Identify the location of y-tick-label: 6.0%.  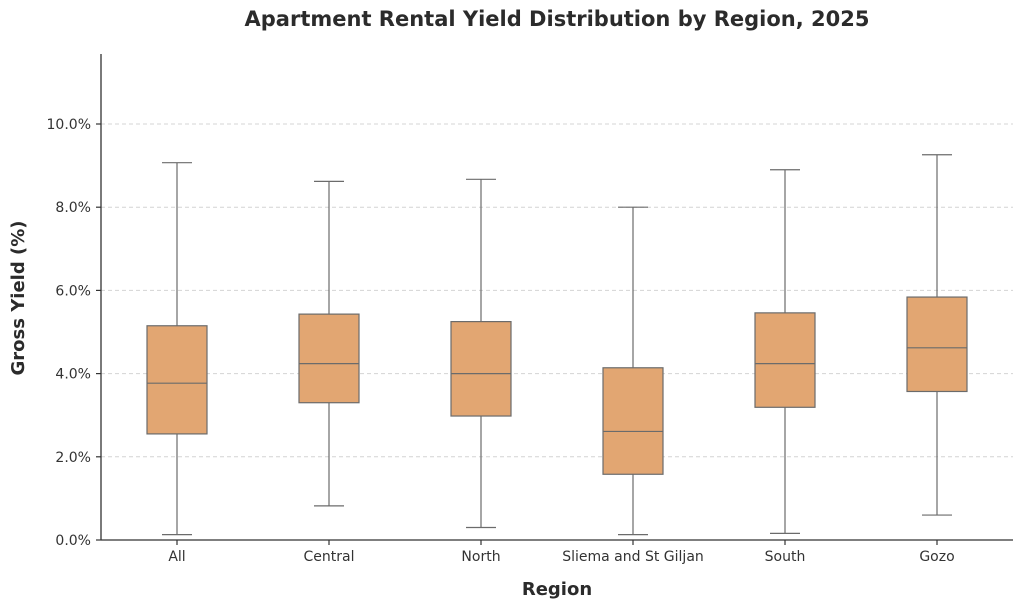
(73, 291).